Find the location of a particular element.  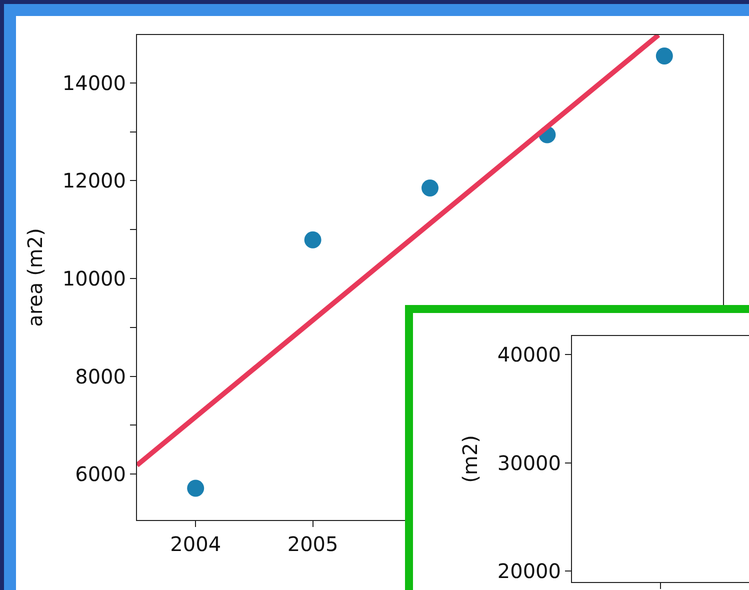

y-tick-label: 8000 is located at coordinates (100, 376).